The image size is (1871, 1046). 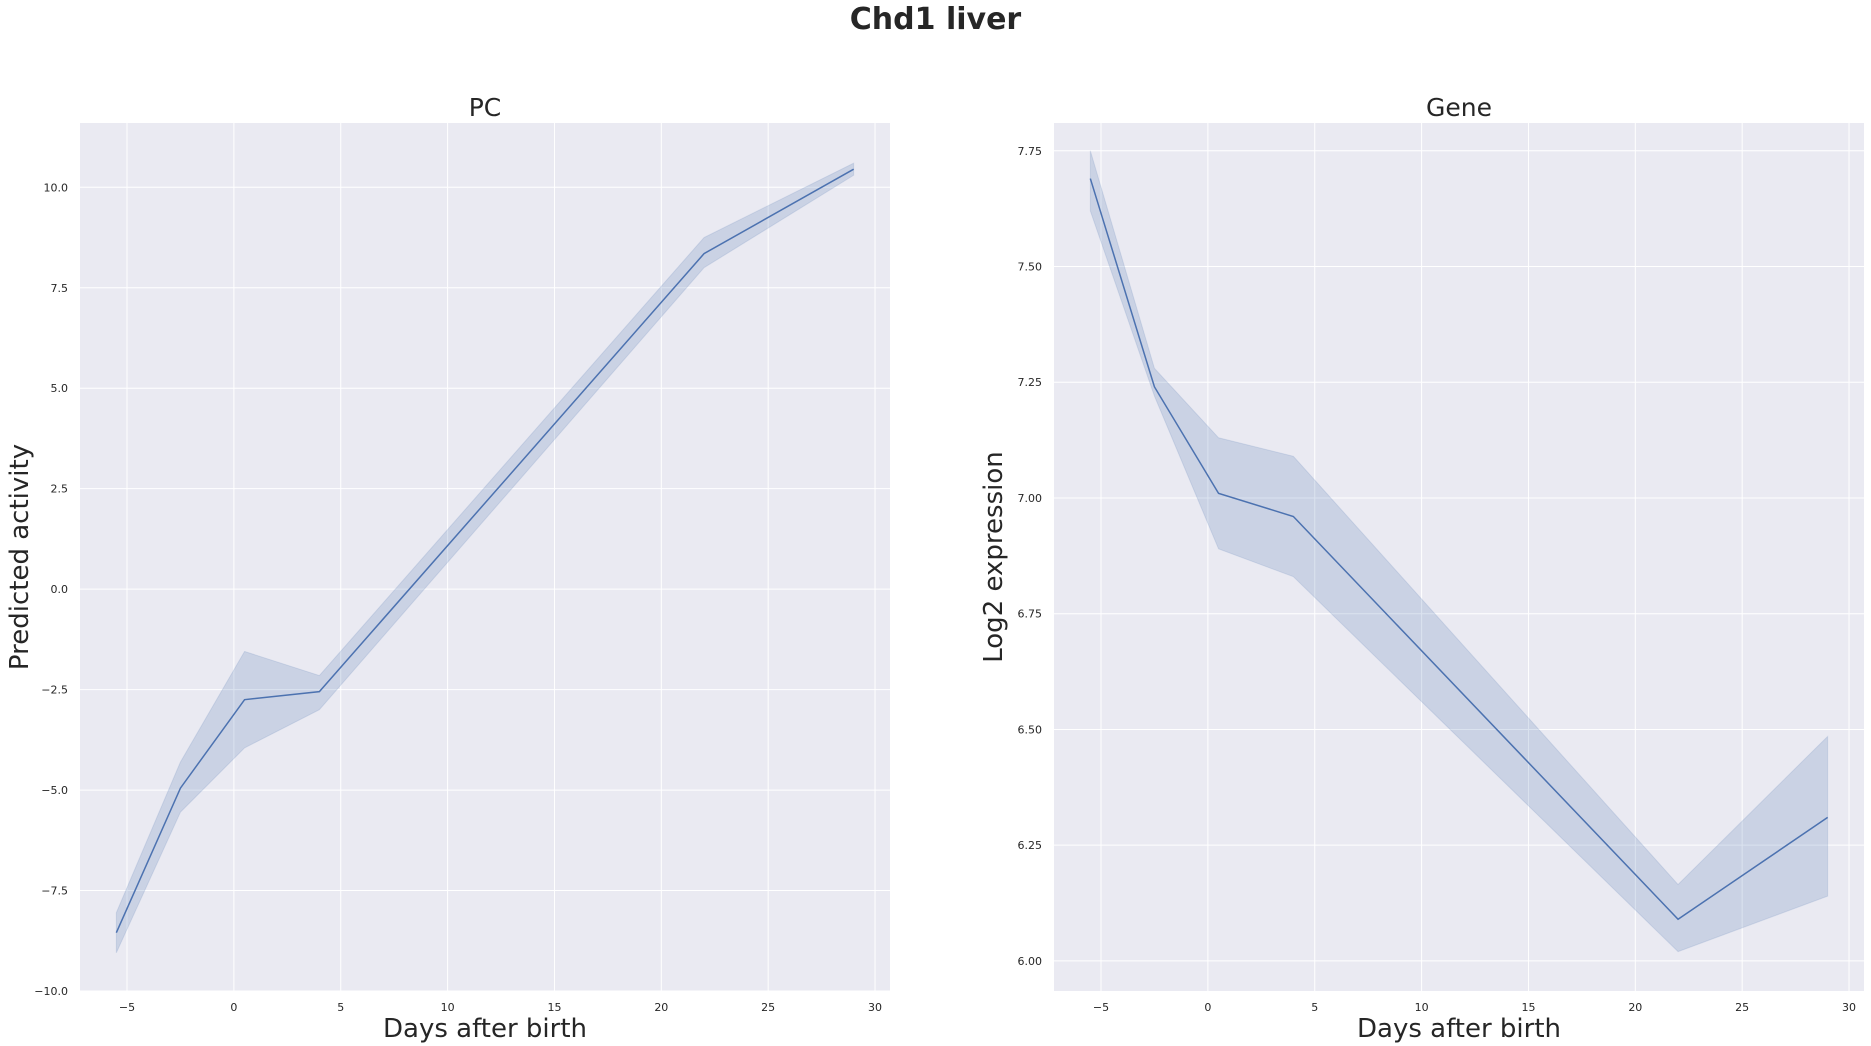 What do you see at coordinates (1030, 498) in the screenshot?
I see `y-tick-label: 7.00` at bounding box center [1030, 498].